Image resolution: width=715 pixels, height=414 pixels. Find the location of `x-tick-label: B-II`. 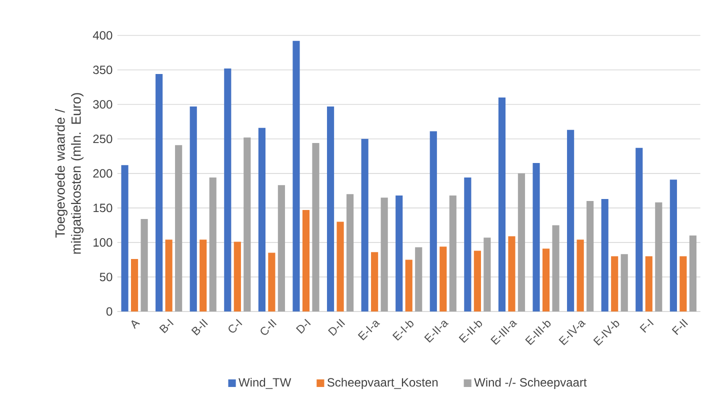

x-tick-label: B-II is located at coordinates (199, 327).